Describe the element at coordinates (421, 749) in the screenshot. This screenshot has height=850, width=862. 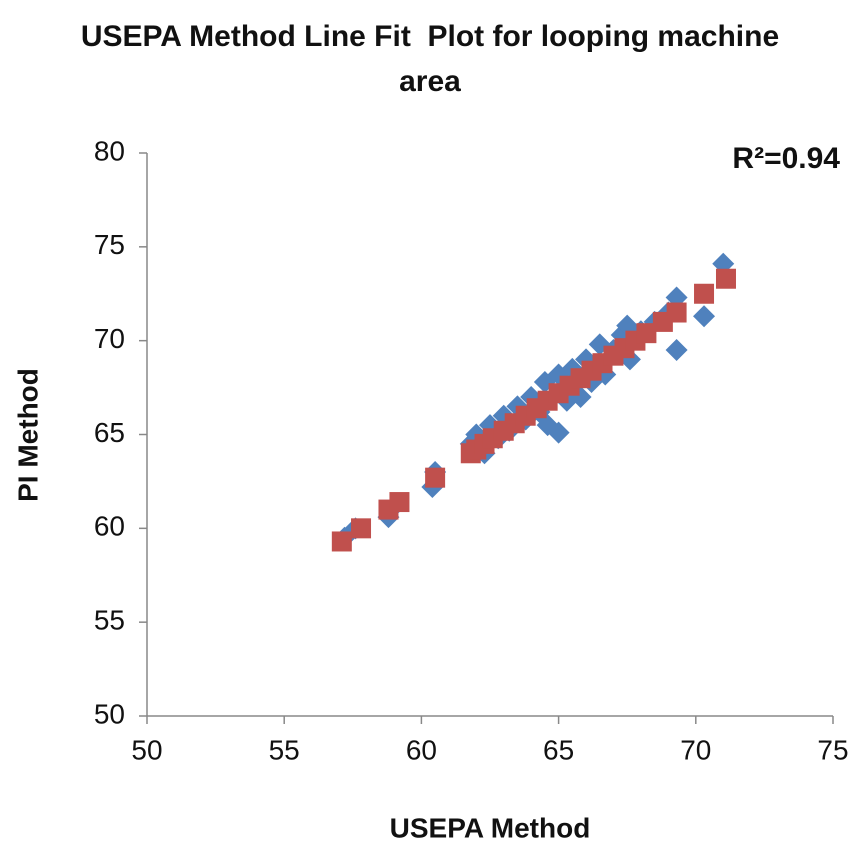
I see `x-tick-label: 60` at that location.